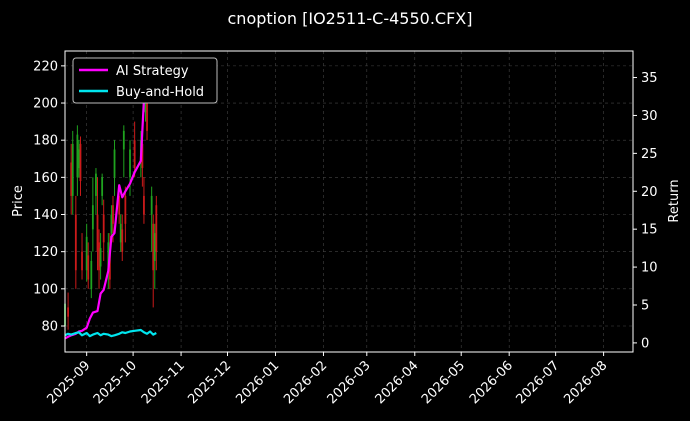  What do you see at coordinates (649, 192) in the screenshot?
I see `y2-tick-label: 20` at bounding box center [649, 192].